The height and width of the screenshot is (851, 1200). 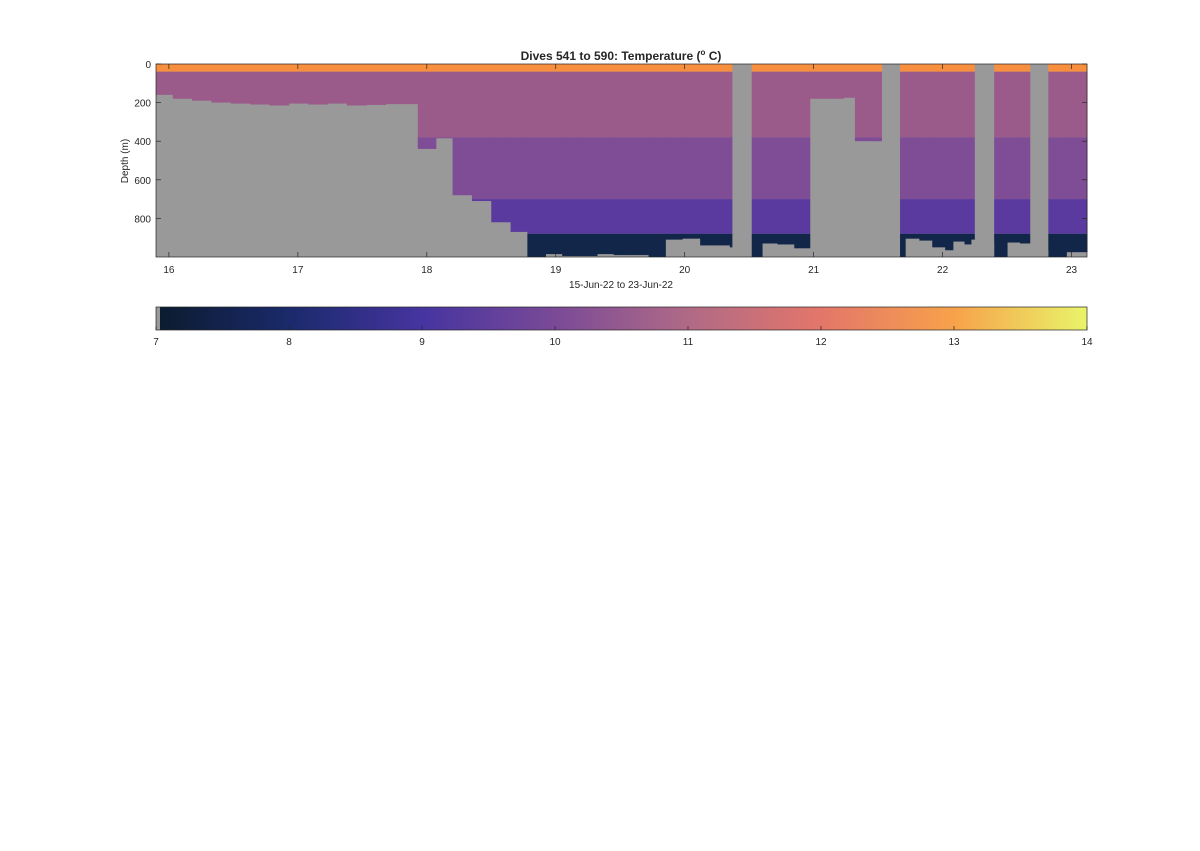 What do you see at coordinates (556, 270) in the screenshot?
I see `x-tick-label: 19` at bounding box center [556, 270].